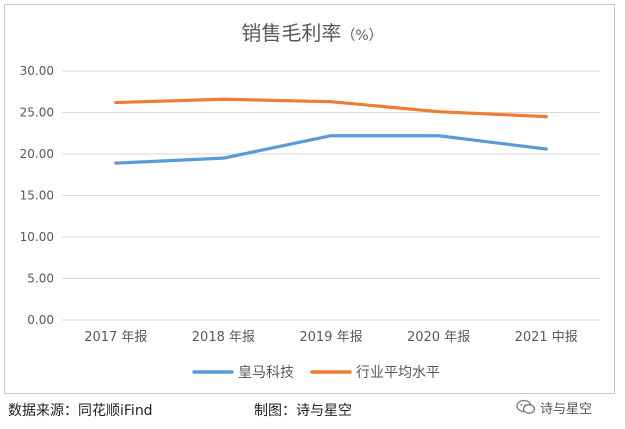 The image size is (625, 429). Describe the element at coordinates (546, 337) in the screenshot. I see `x-tick-label: 2021 中报` at that location.